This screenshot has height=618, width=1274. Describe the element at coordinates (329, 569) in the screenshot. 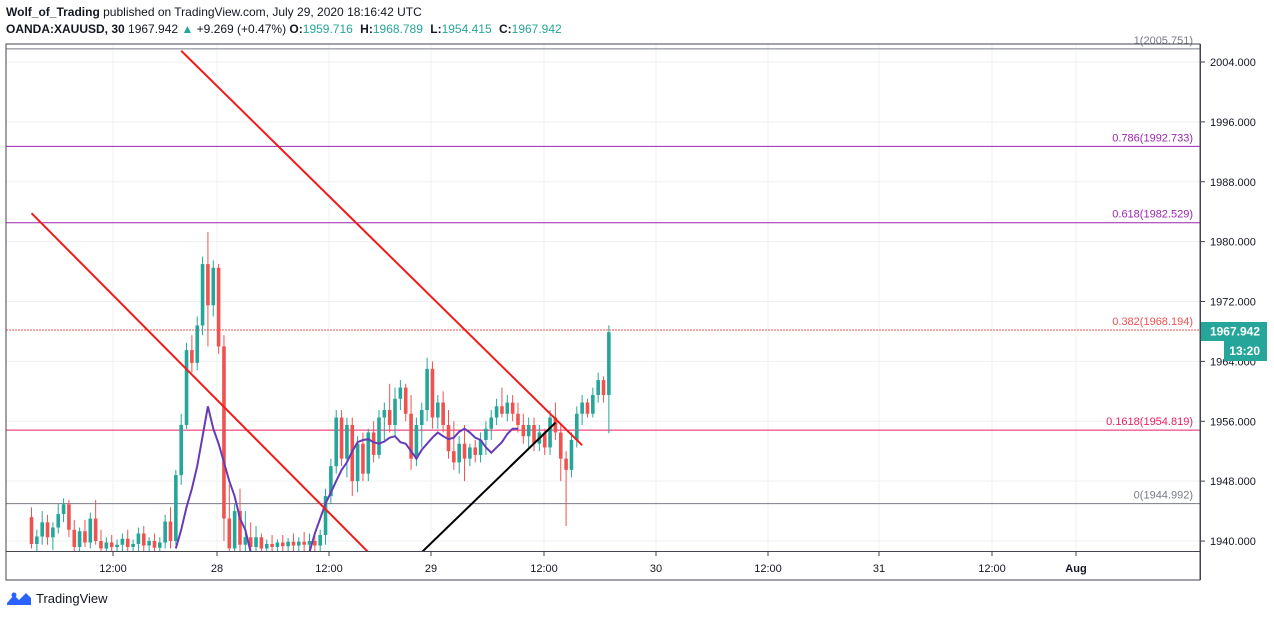

I see `x-tick-label: 12:00` at that location.